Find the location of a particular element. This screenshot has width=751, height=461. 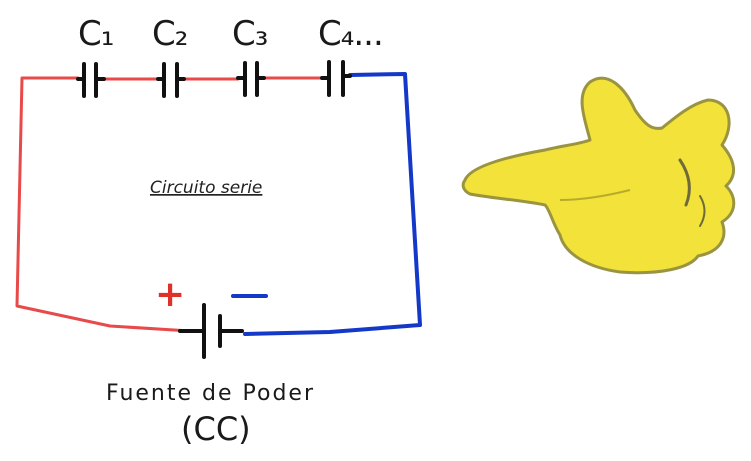

positive-sign: + is located at coordinates (170, 294).